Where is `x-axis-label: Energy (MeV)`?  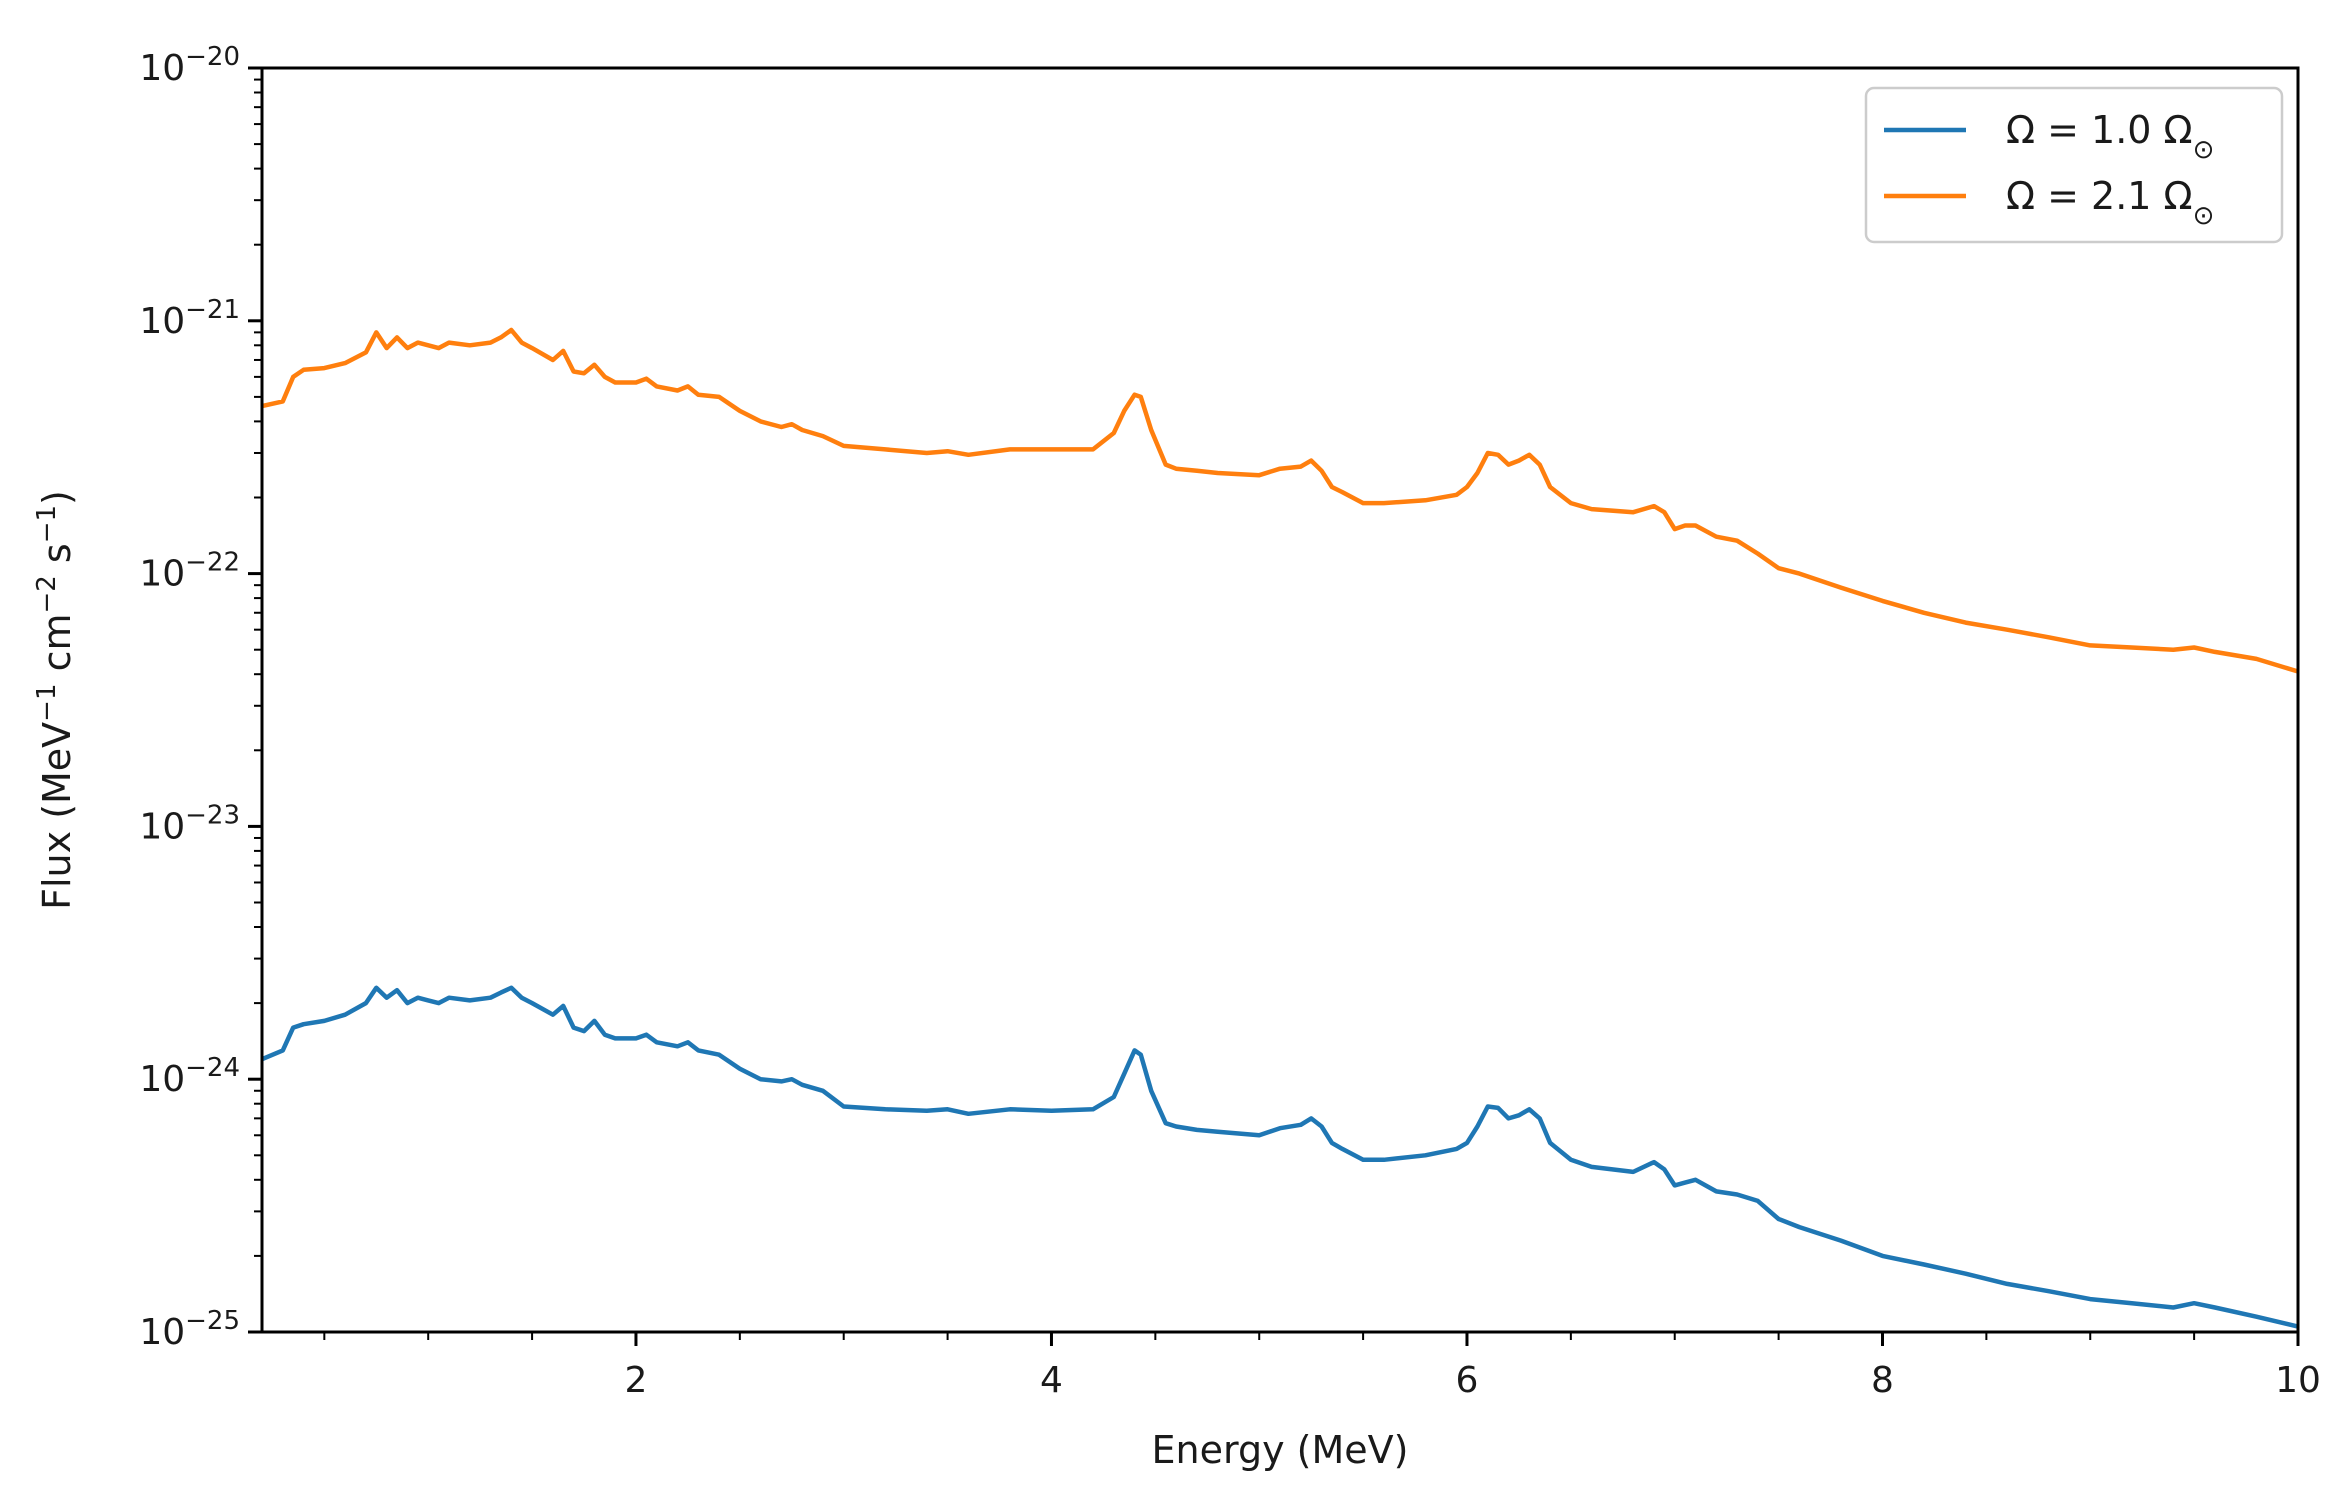
x-axis-label: Energy (MeV) is located at coordinates (1280, 1450).